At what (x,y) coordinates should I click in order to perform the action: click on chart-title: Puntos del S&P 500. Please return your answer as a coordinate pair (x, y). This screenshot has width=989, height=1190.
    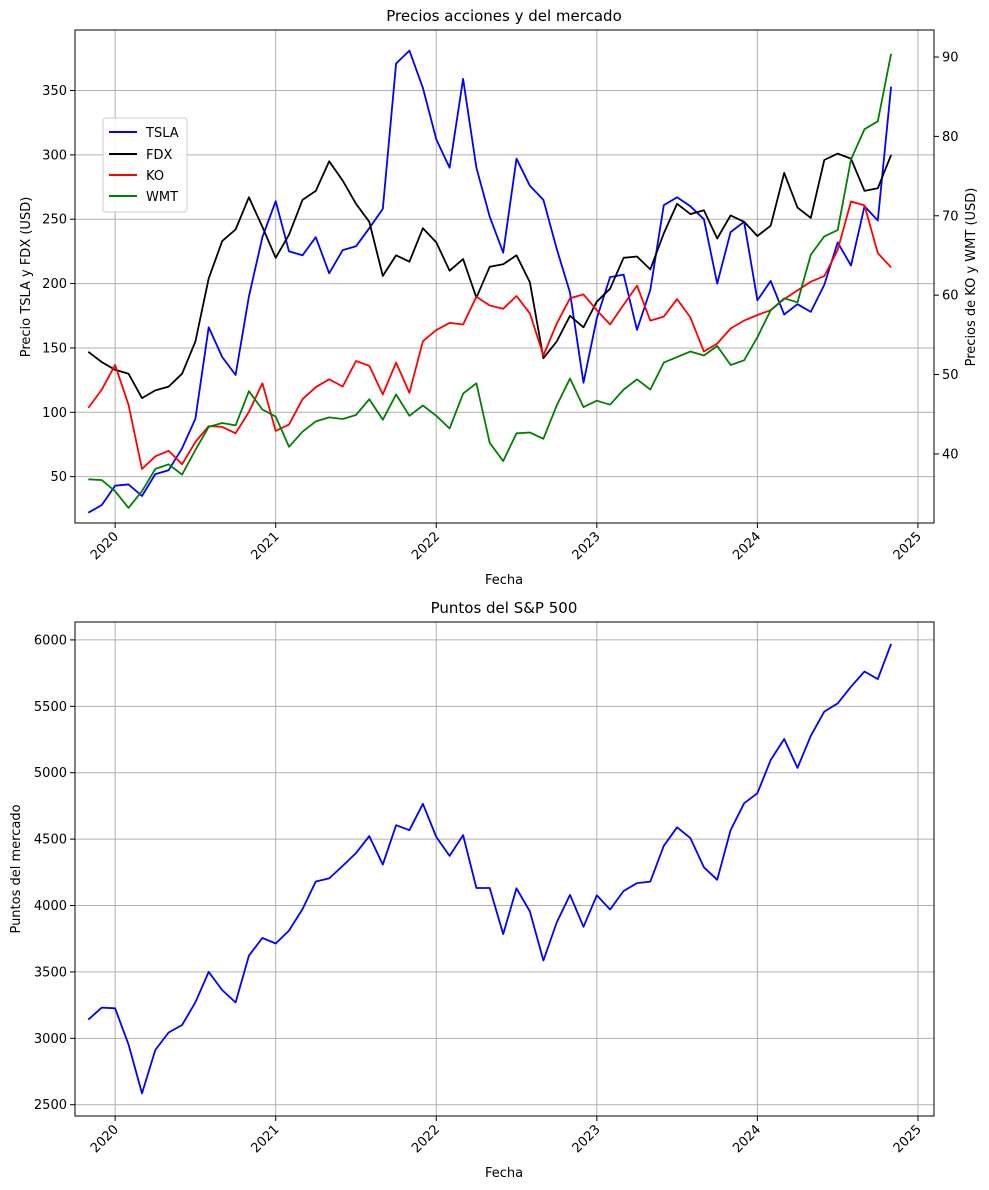
    Looking at the image, I should click on (504, 608).